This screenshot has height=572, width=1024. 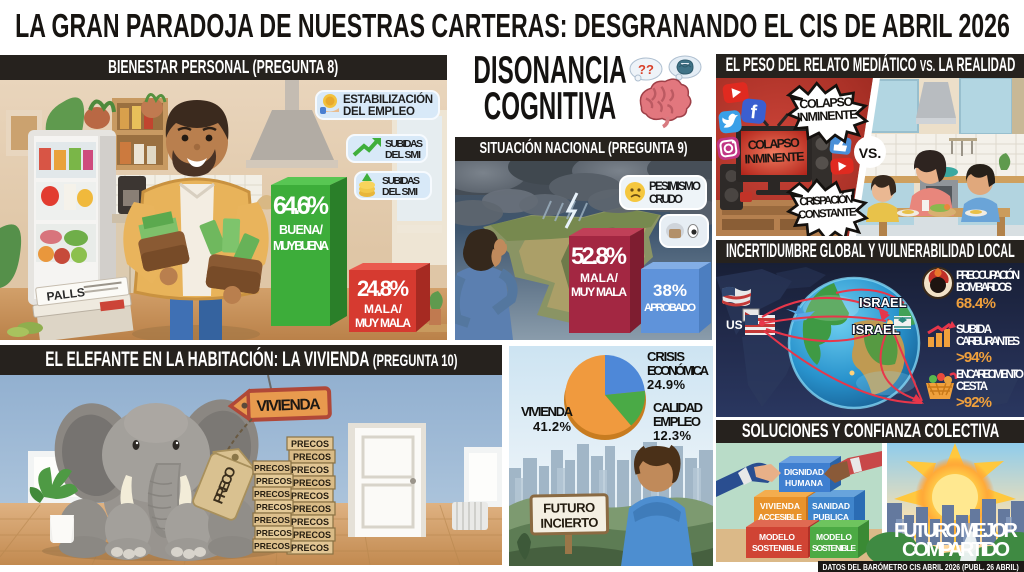 I want to click on svg-text: CALIDAD, so click(x=678, y=407).